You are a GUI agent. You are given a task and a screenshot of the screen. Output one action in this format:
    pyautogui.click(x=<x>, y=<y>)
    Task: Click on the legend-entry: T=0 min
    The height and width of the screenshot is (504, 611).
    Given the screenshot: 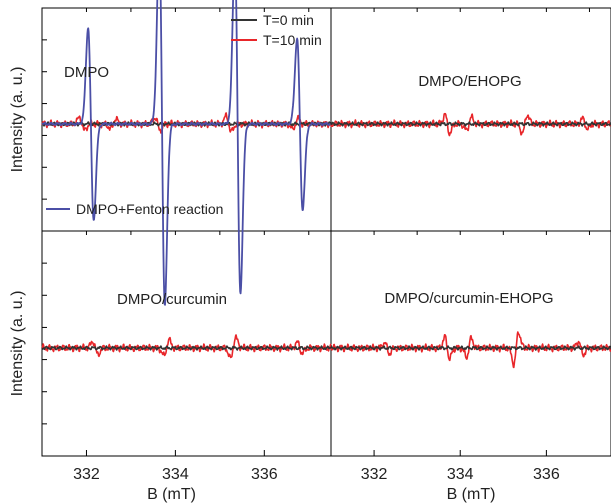 What is the action you would take?
    pyautogui.click(x=288, y=20)
    